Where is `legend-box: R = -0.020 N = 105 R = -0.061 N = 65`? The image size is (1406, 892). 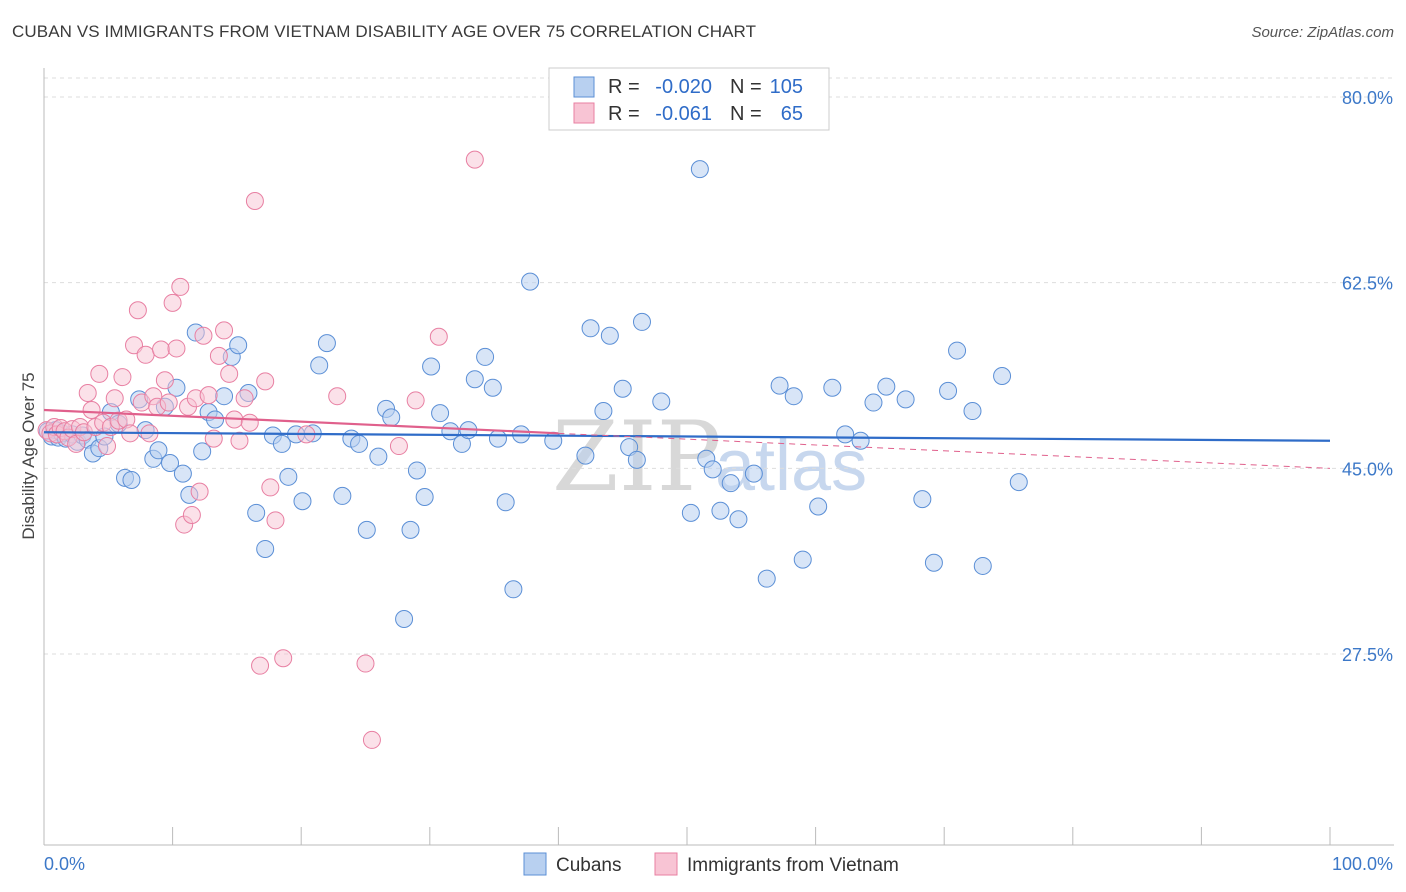
legend-box: R = -0.020 N = 105 R = -0.061 N = 65 is located at coordinates (689, 99).